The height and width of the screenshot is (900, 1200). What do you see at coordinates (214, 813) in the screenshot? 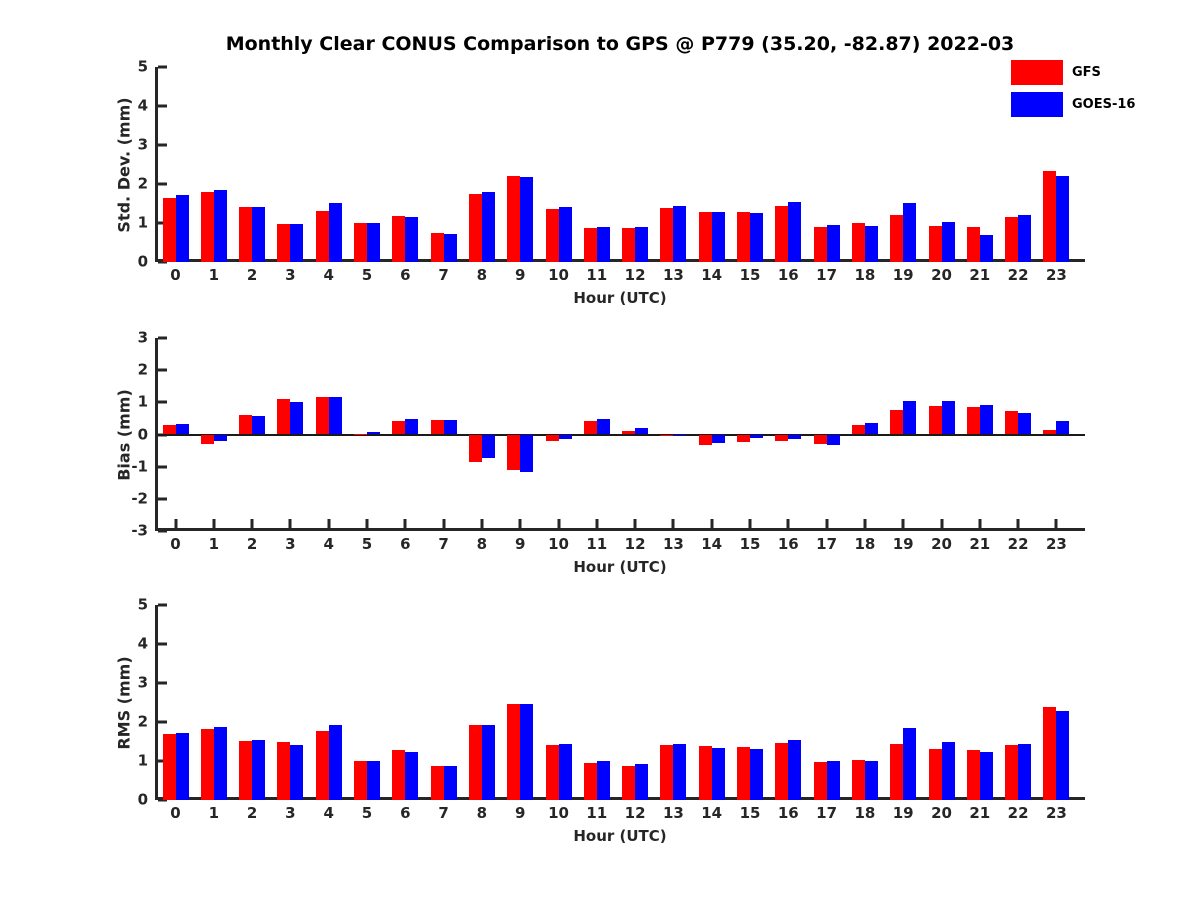
I see `x-tick-label: 1` at bounding box center [214, 813].